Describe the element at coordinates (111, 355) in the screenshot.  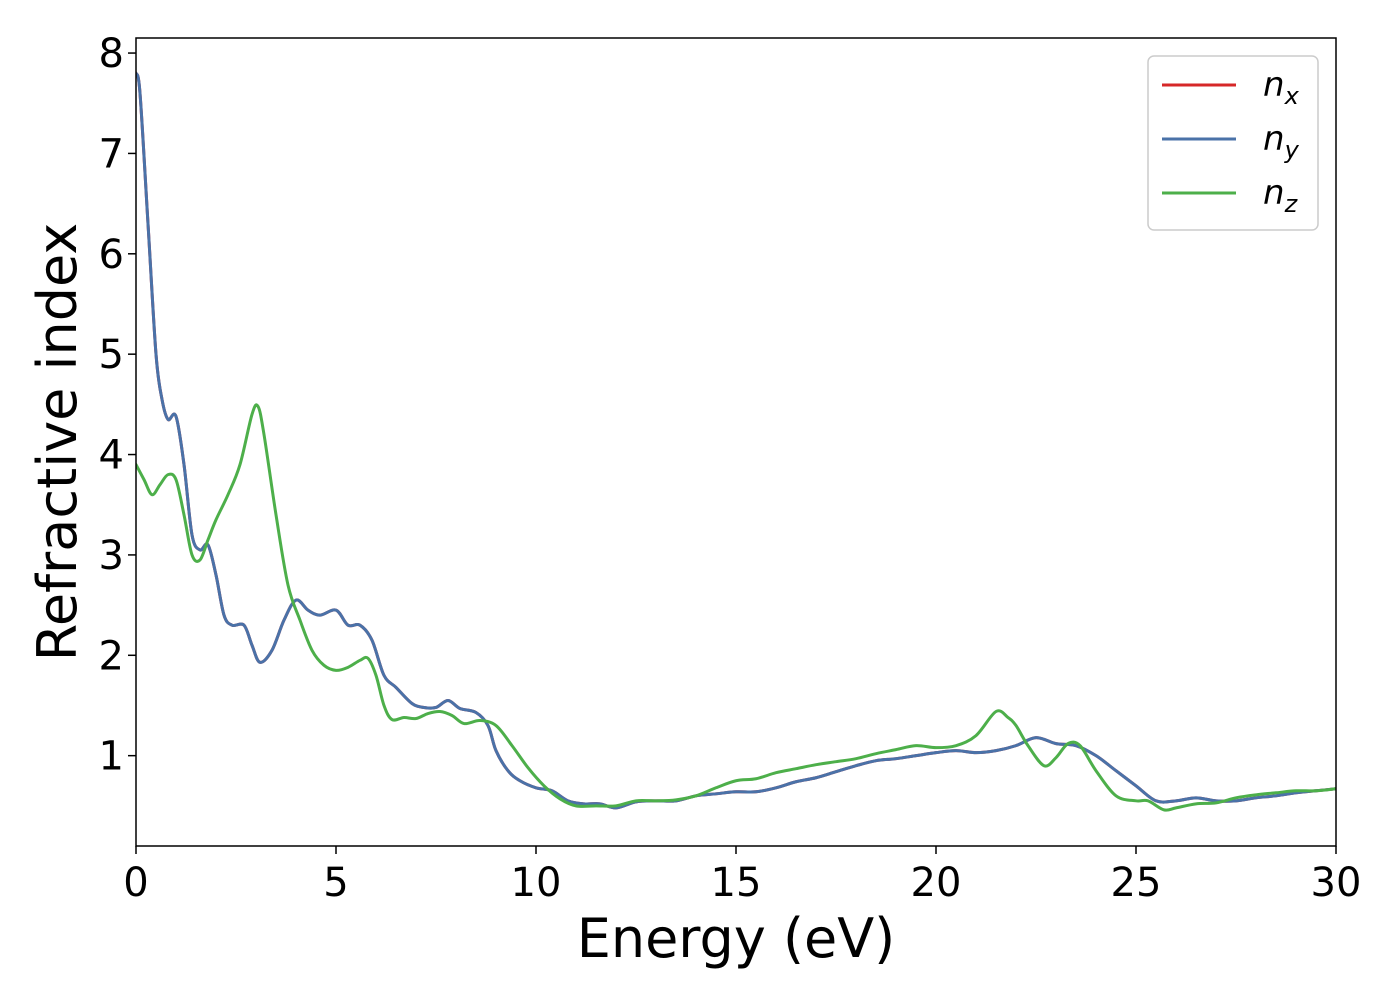
I see `y-tick-label: 5` at that location.